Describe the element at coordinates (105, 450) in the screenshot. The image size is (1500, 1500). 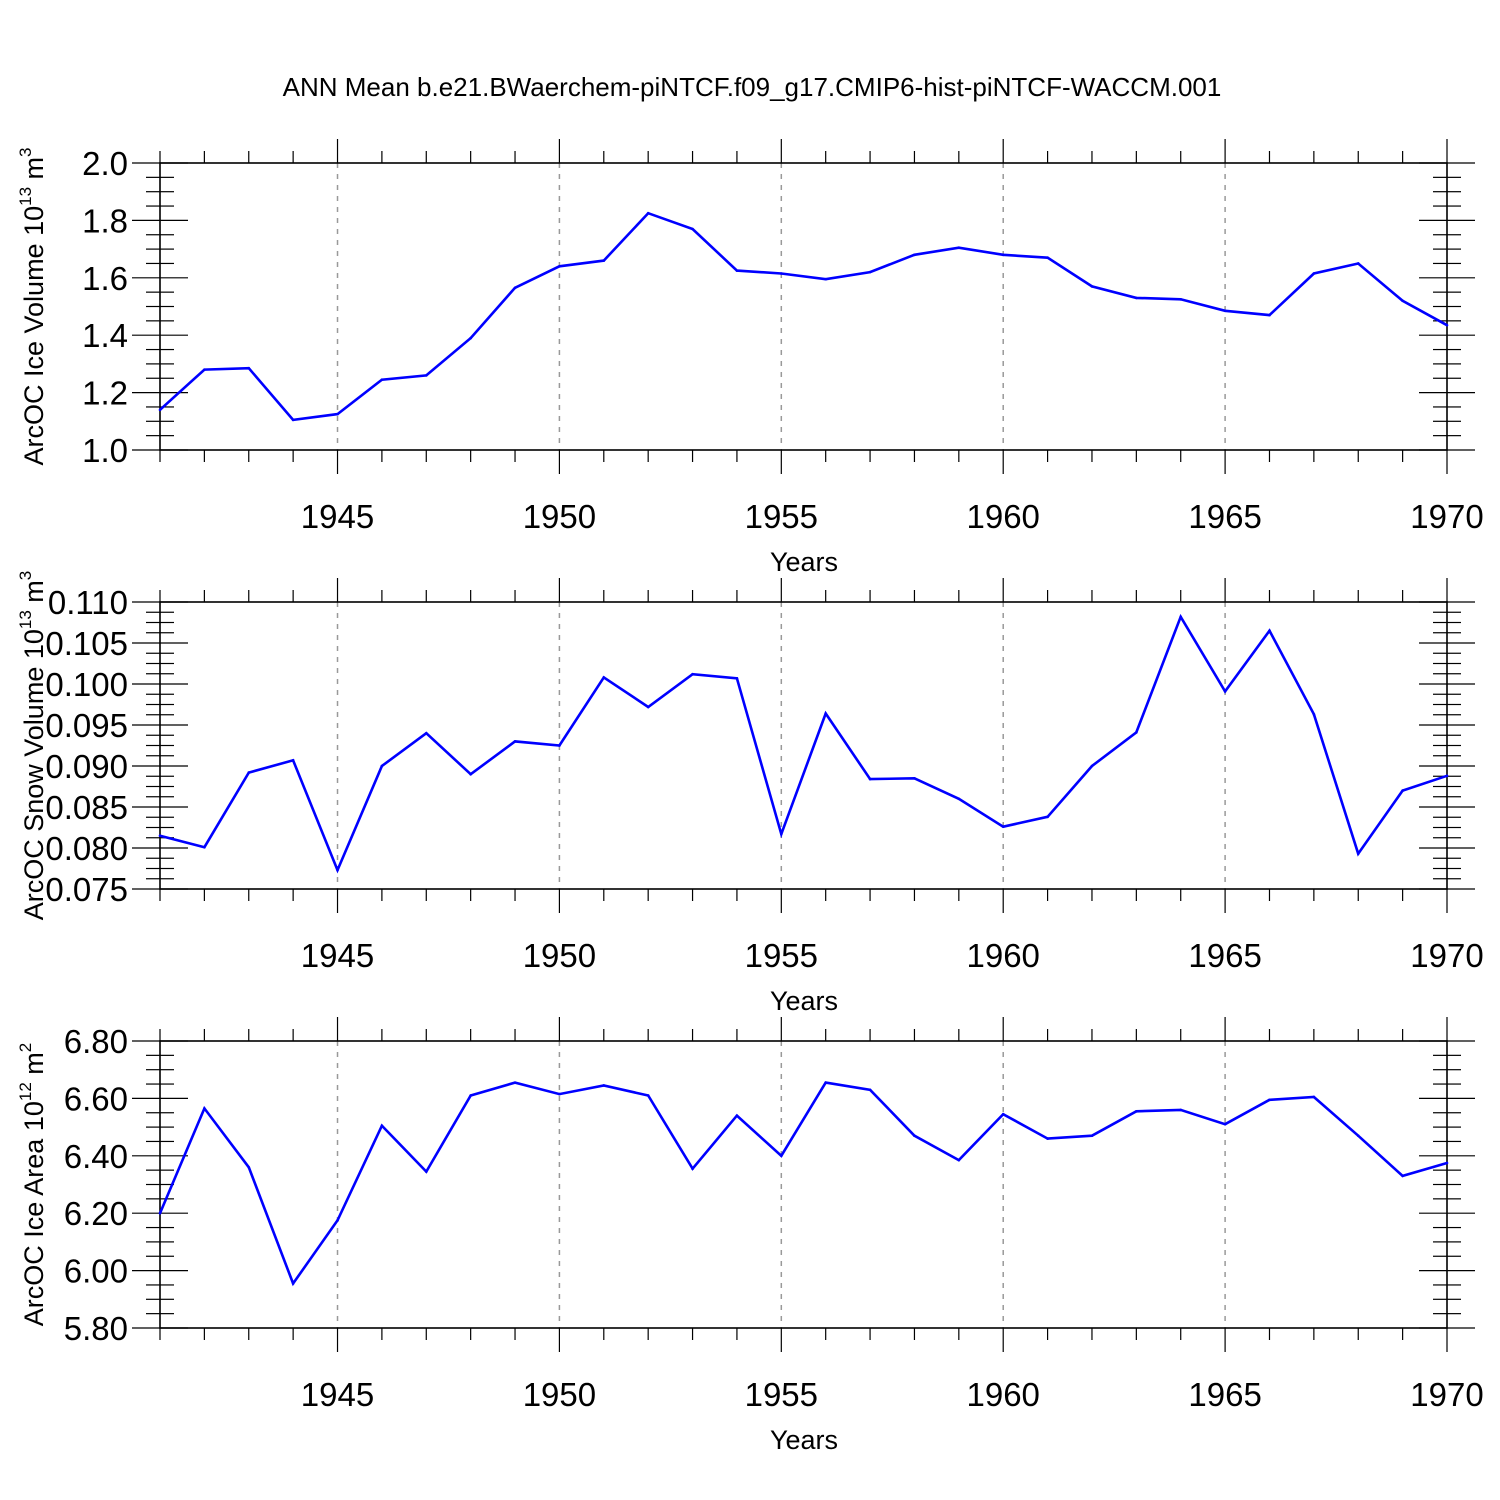
I see `y-tick-label: 1.0` at that location.